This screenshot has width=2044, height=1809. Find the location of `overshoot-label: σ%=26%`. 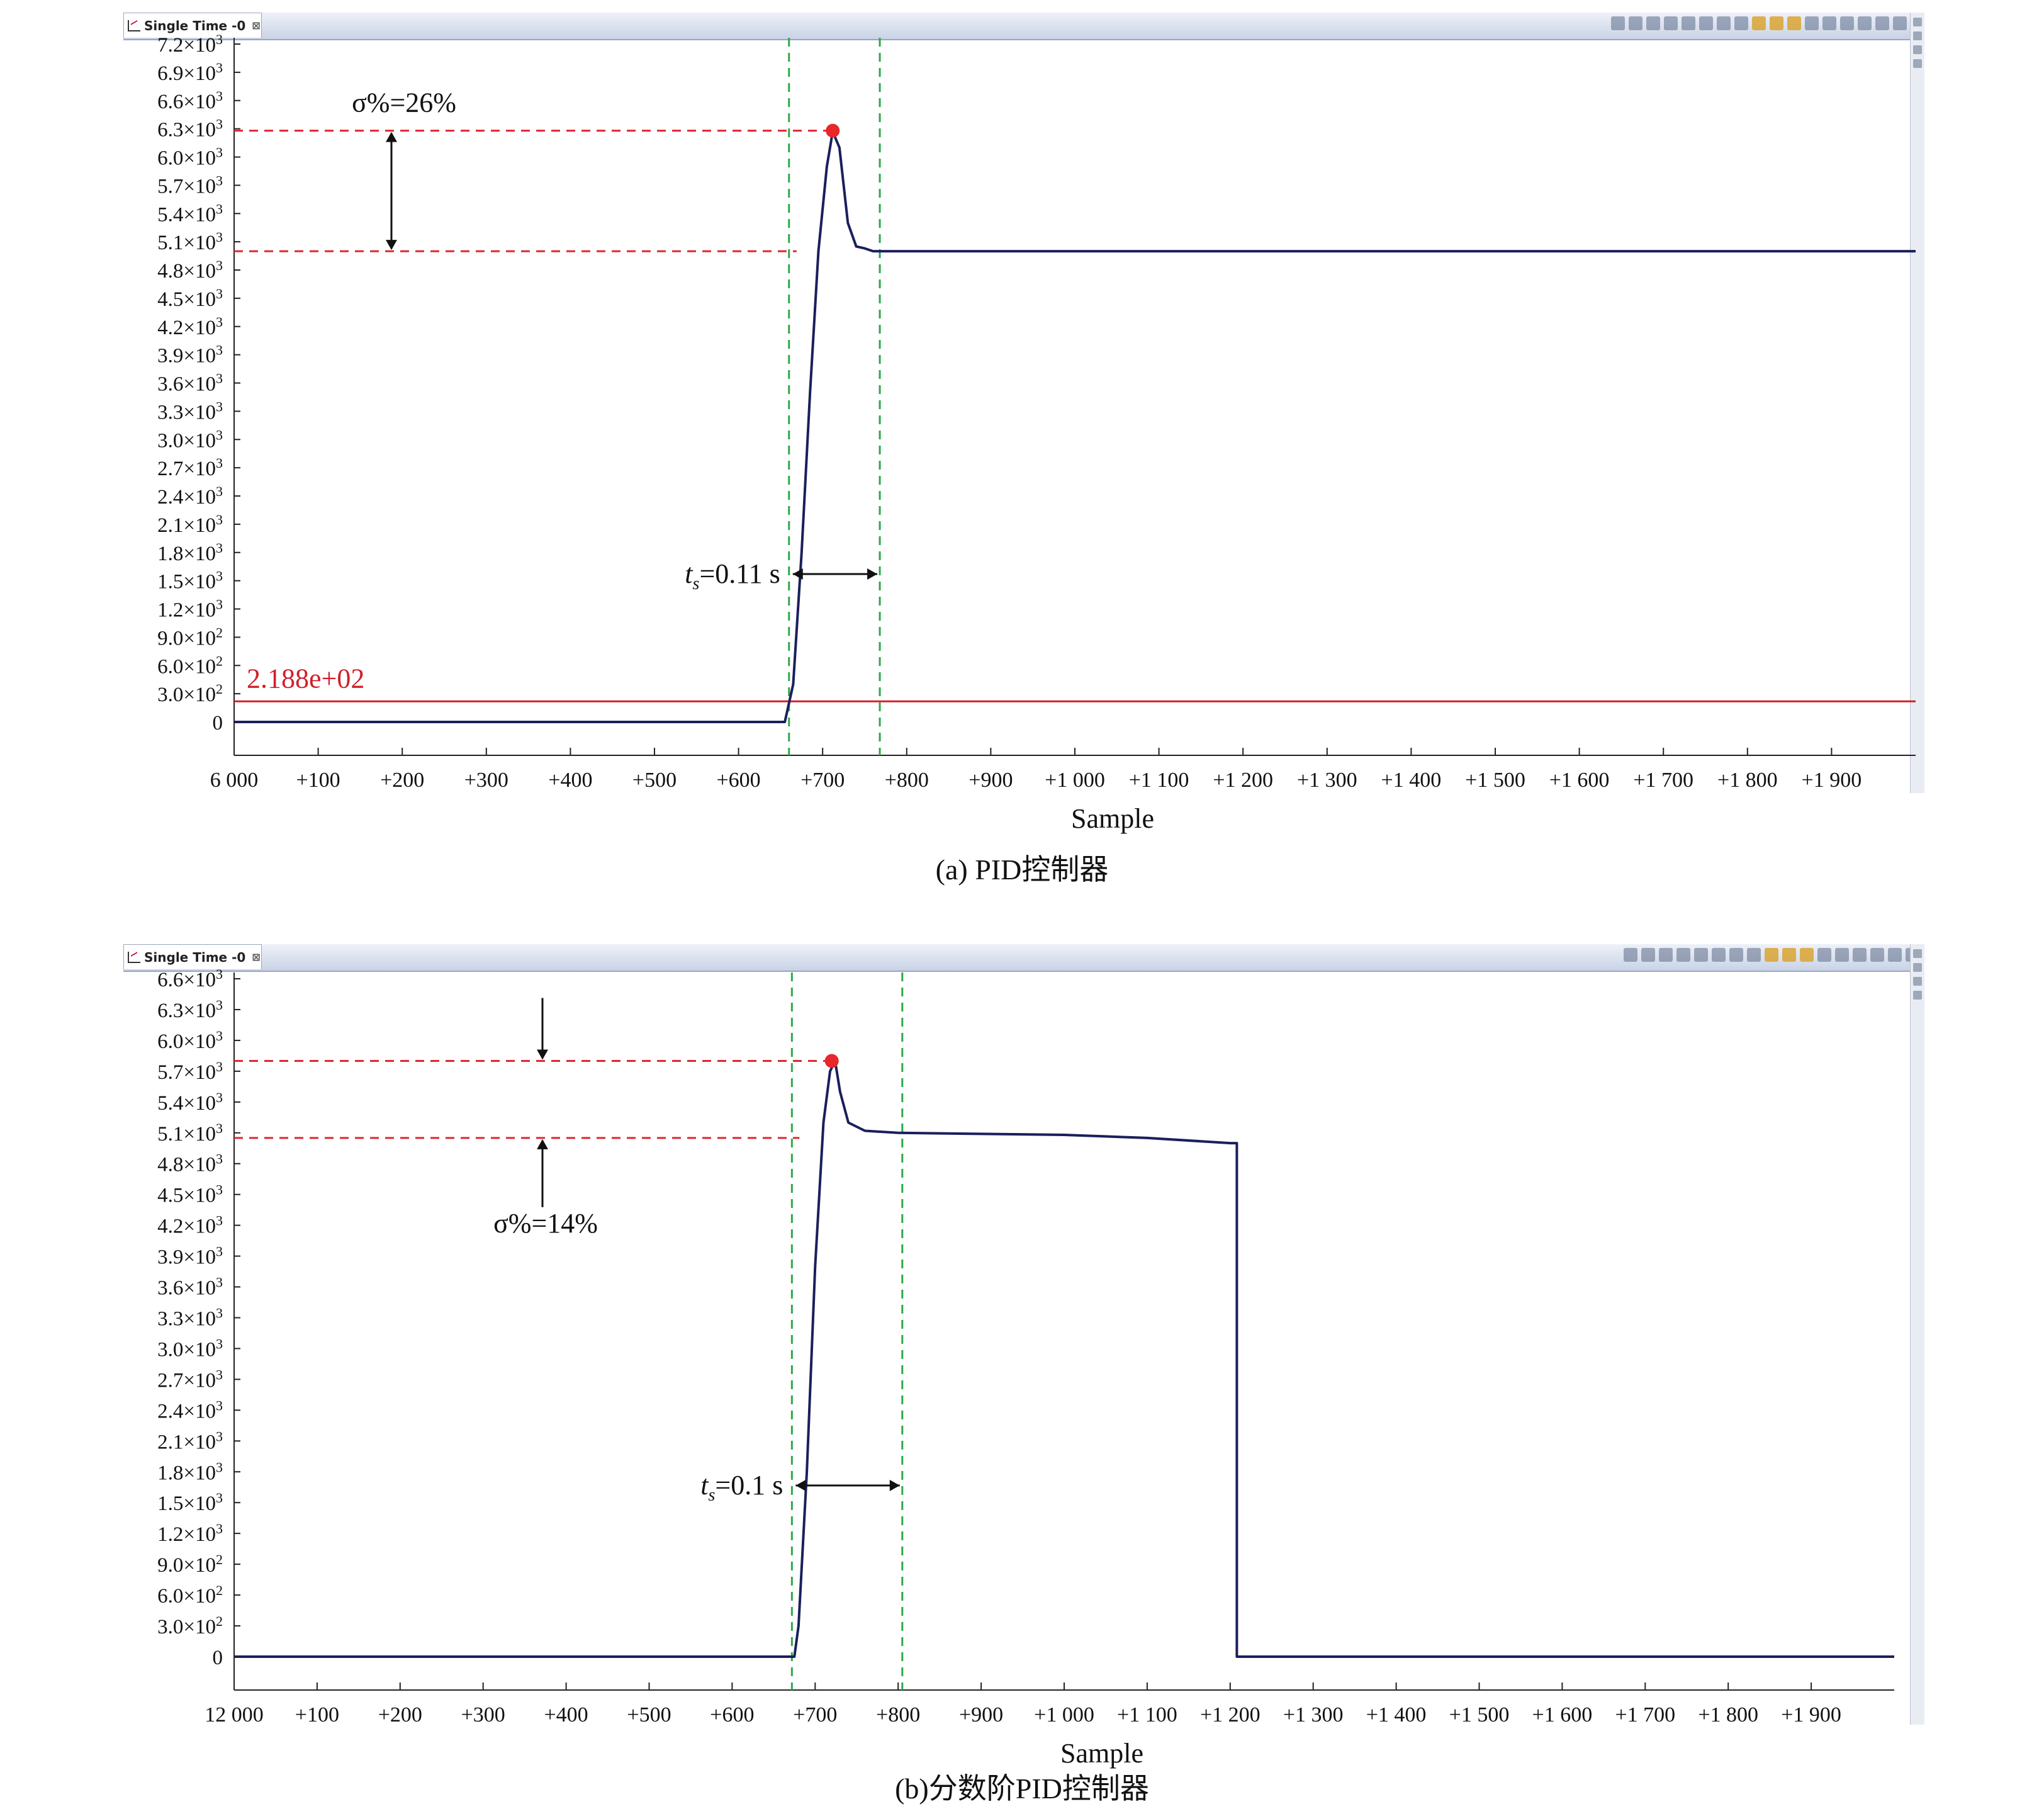

overshoot-label: σ%=26% is located at coordinates (404, 102).